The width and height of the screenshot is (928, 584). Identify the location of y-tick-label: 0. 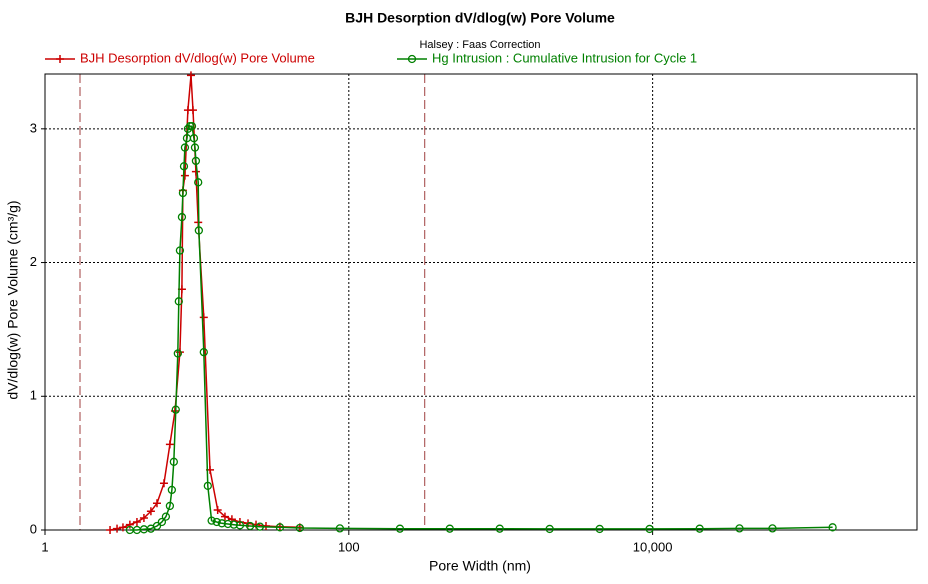
(33, 528).